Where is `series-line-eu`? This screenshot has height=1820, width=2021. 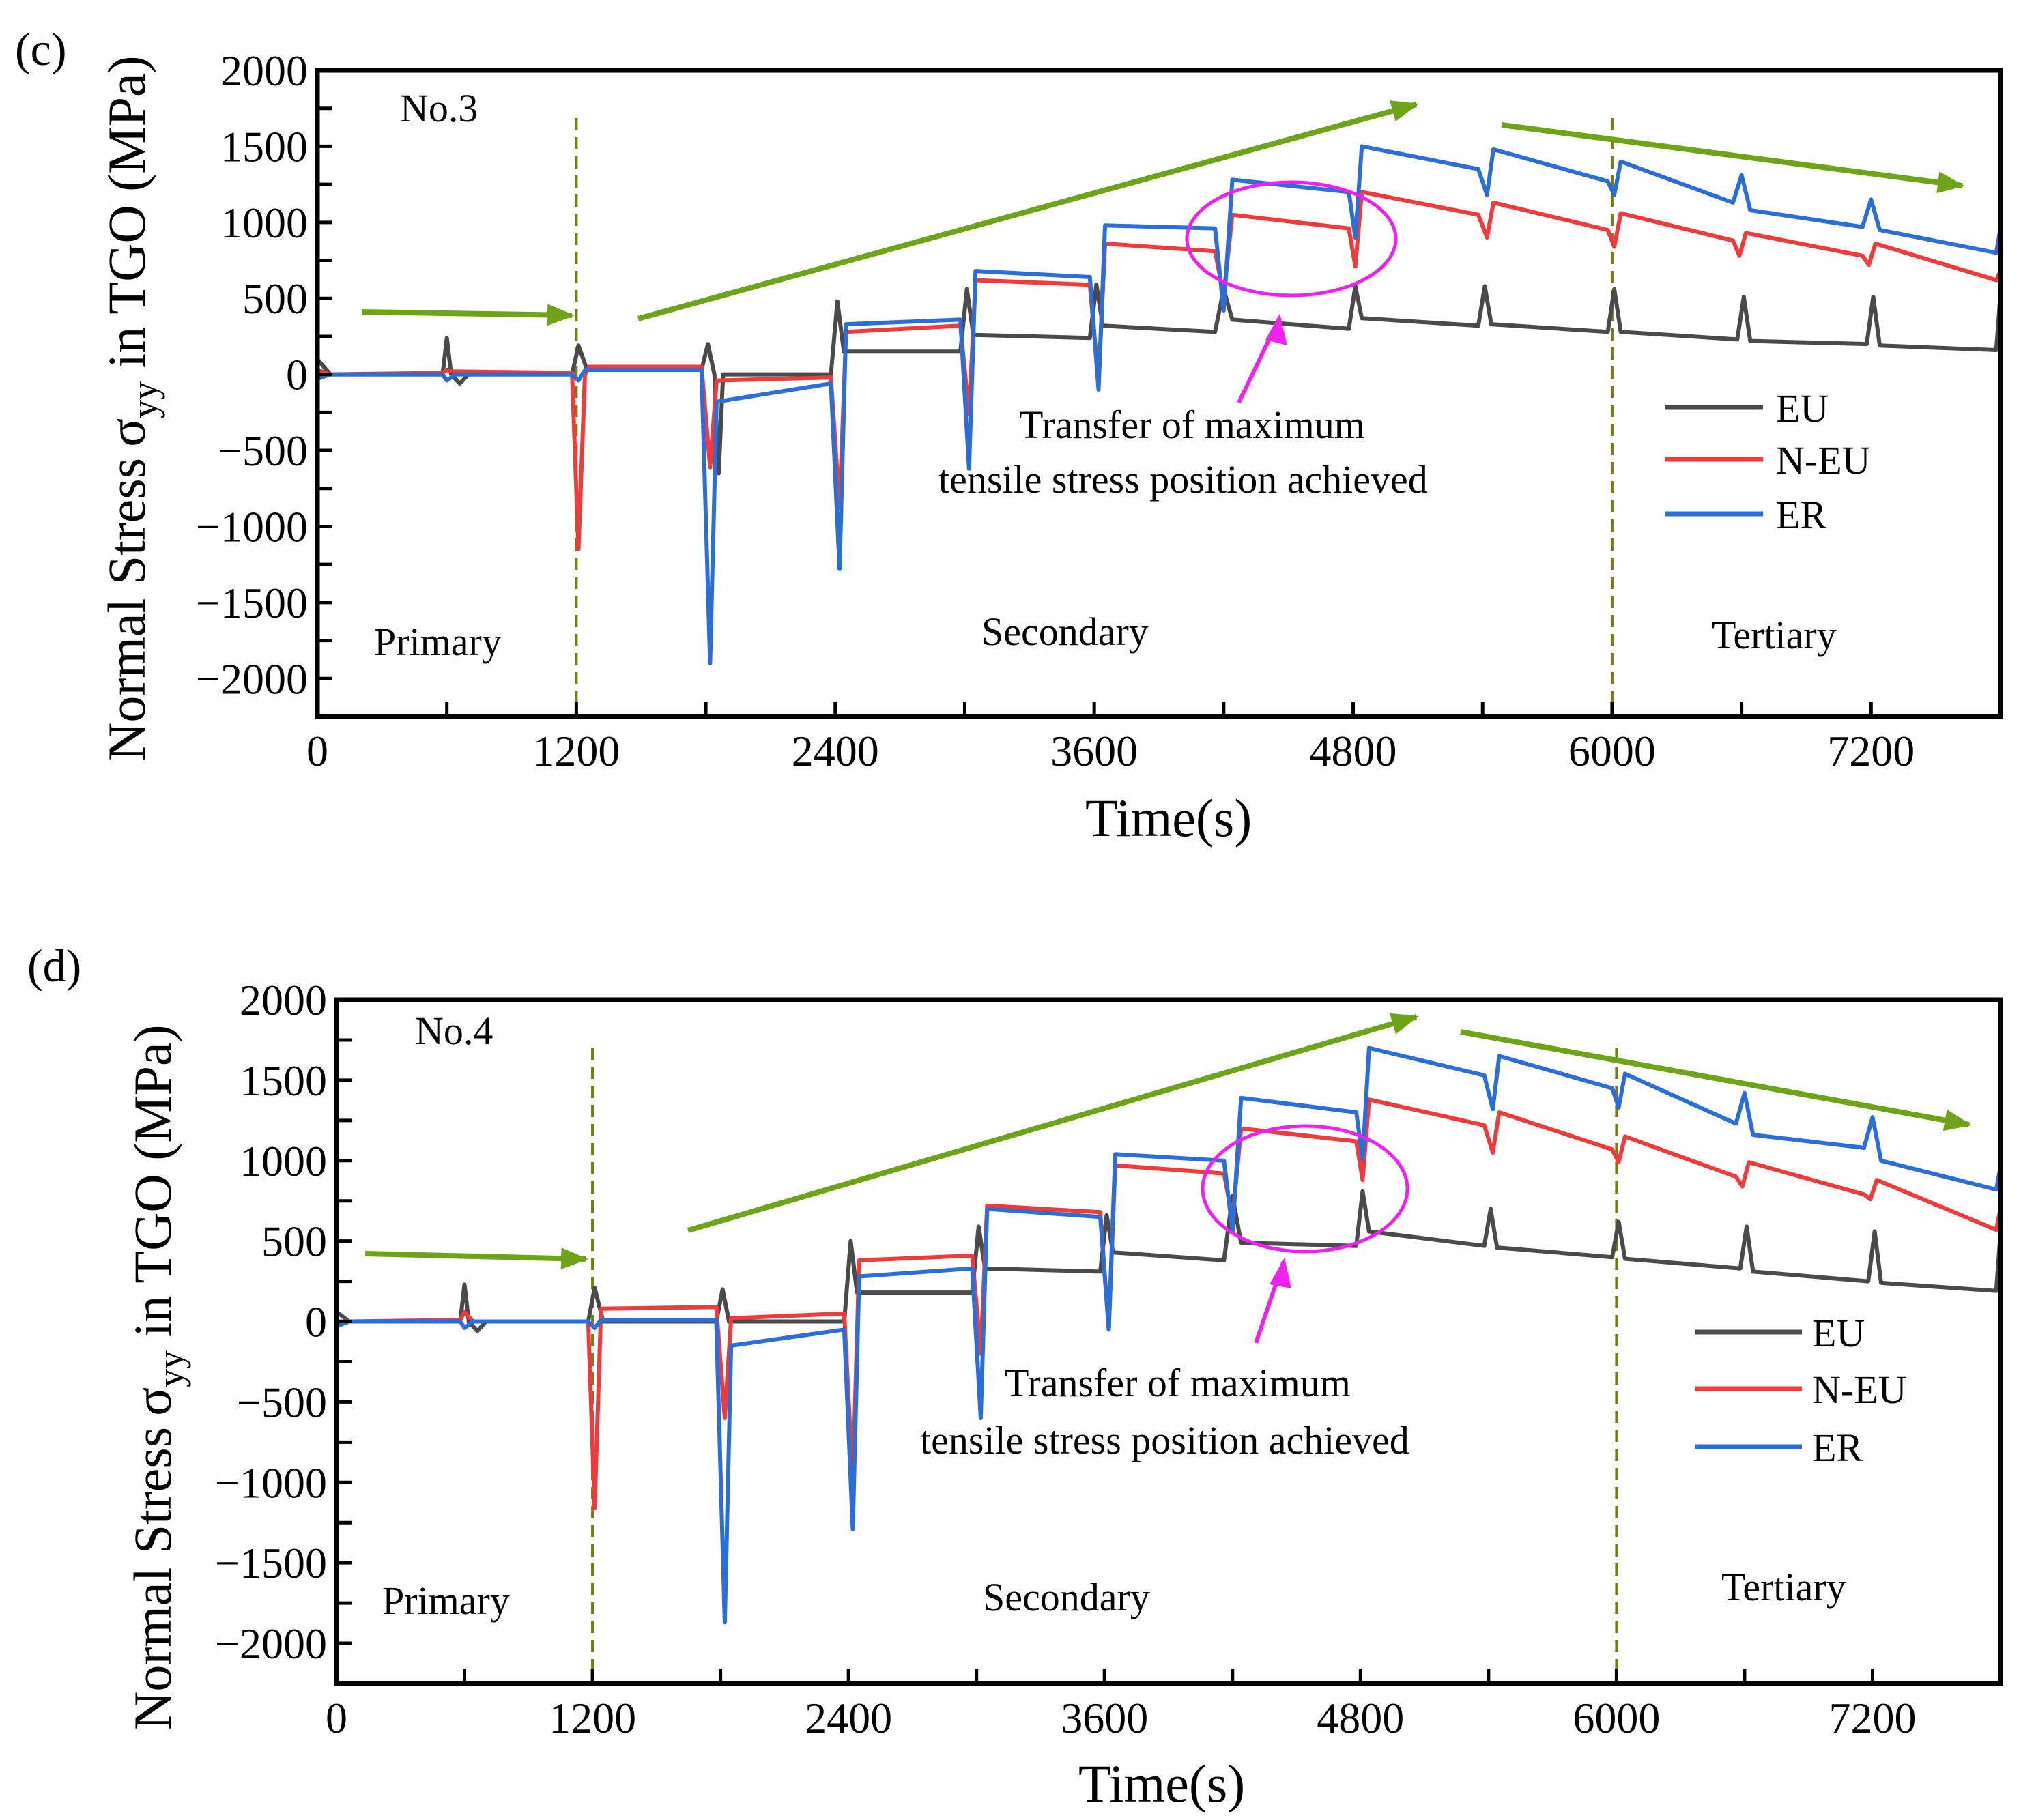
series-line-eu is located at coordinates (1168, 1261).